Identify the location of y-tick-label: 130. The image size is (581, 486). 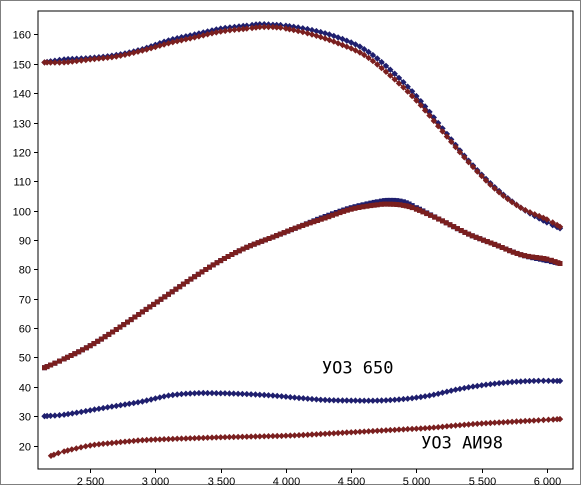
(22, 125).